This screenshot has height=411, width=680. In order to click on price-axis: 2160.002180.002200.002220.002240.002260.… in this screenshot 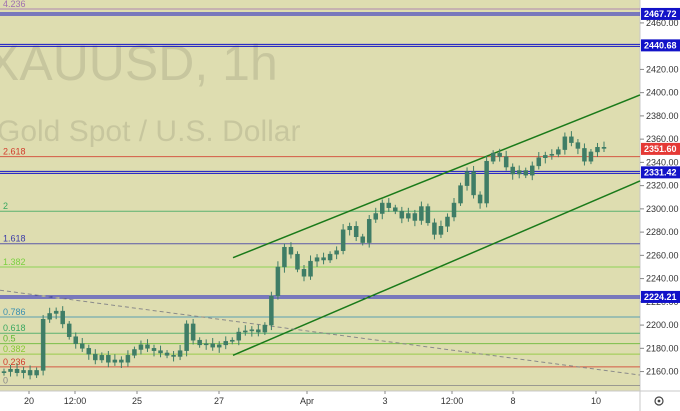, I will do `click(659, 197)`.